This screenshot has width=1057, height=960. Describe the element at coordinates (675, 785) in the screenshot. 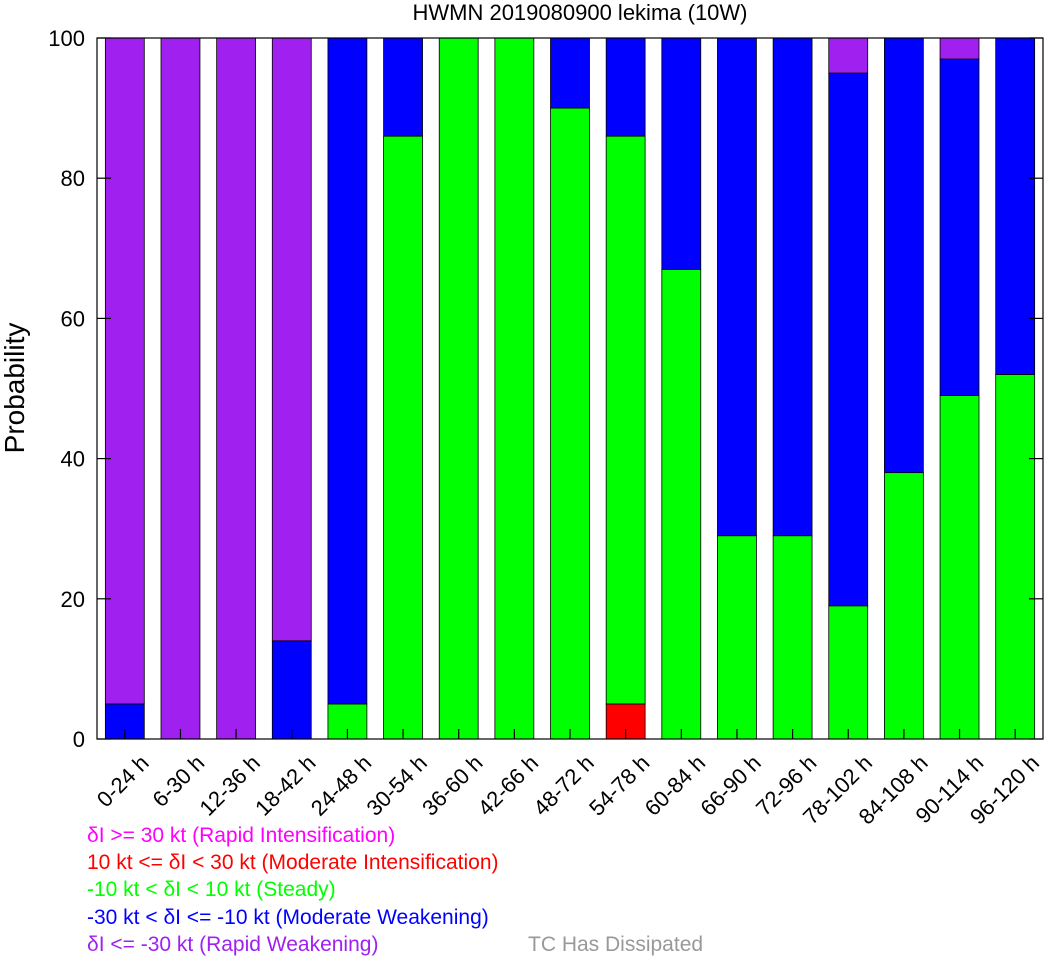

I see `x-tick-label: 60-84 h` at that location.